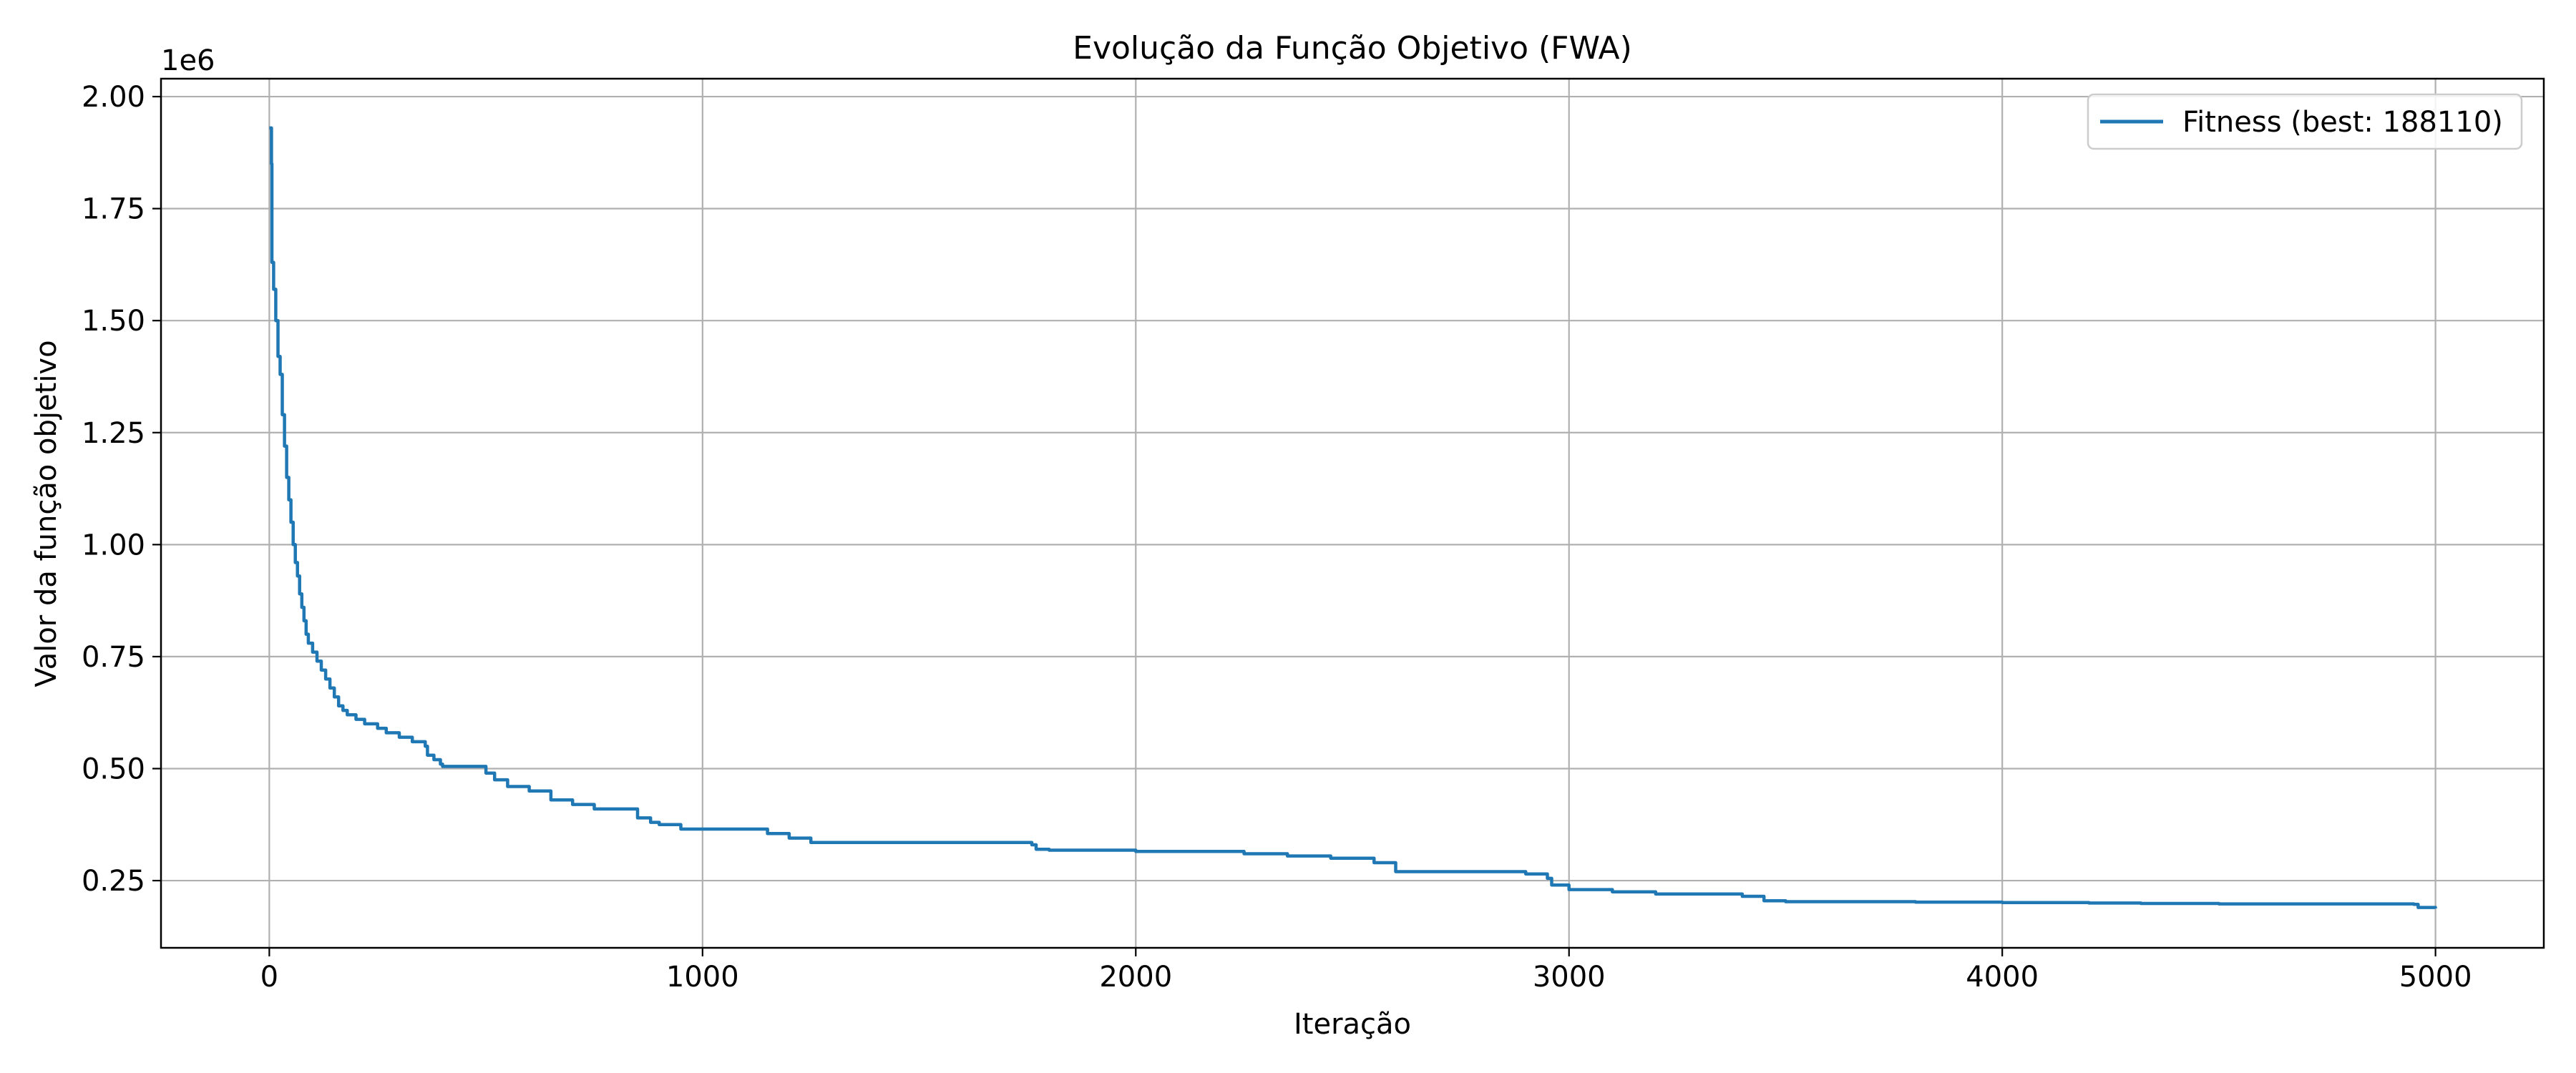 The image size is (2576, 1073). What do you see at coordinates (122, 489) in the screenshot?
I see `y-axis-ticks: 0.25 0.50 0.75 1.00 1.25 1.50 1.75 2.00` at bounding box center [122, 489].